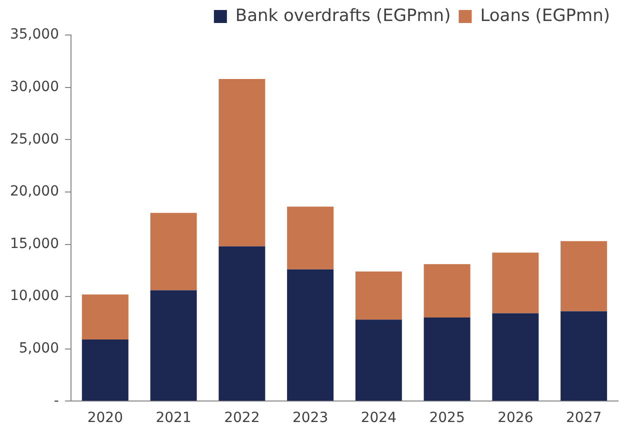 The image size is (624, 434). I want to click on y-tick-label: 35,000, so click(34, 34).